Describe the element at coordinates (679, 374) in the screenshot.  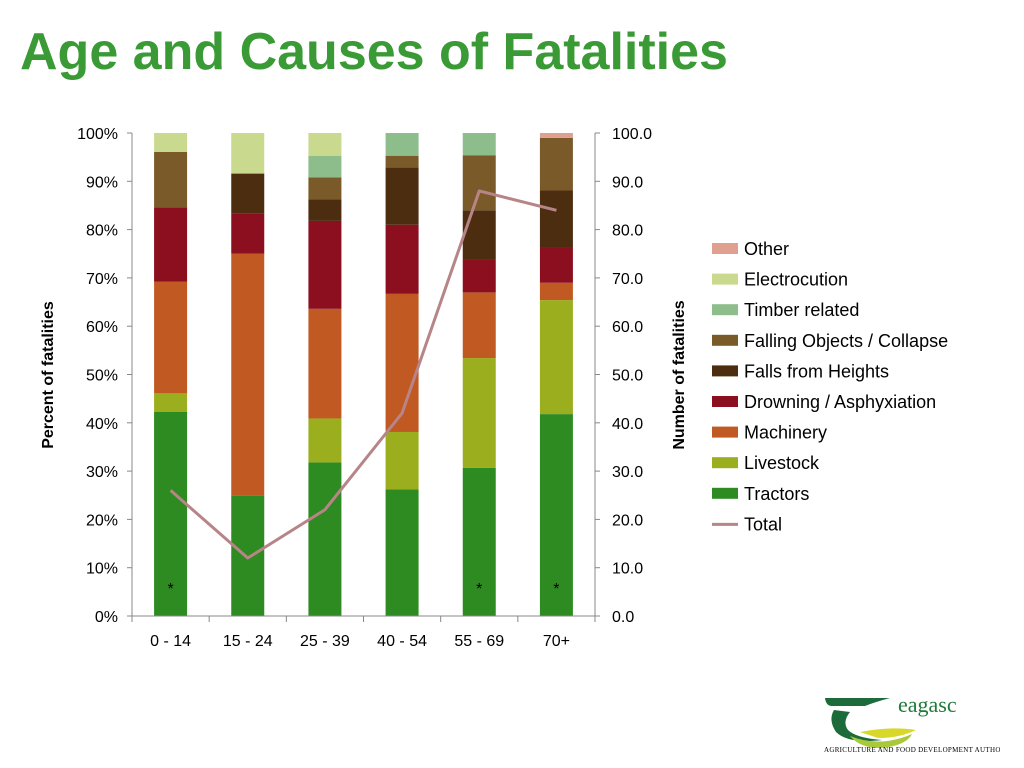
I see `y-right-axis-title: Number of fatalities` at that location.